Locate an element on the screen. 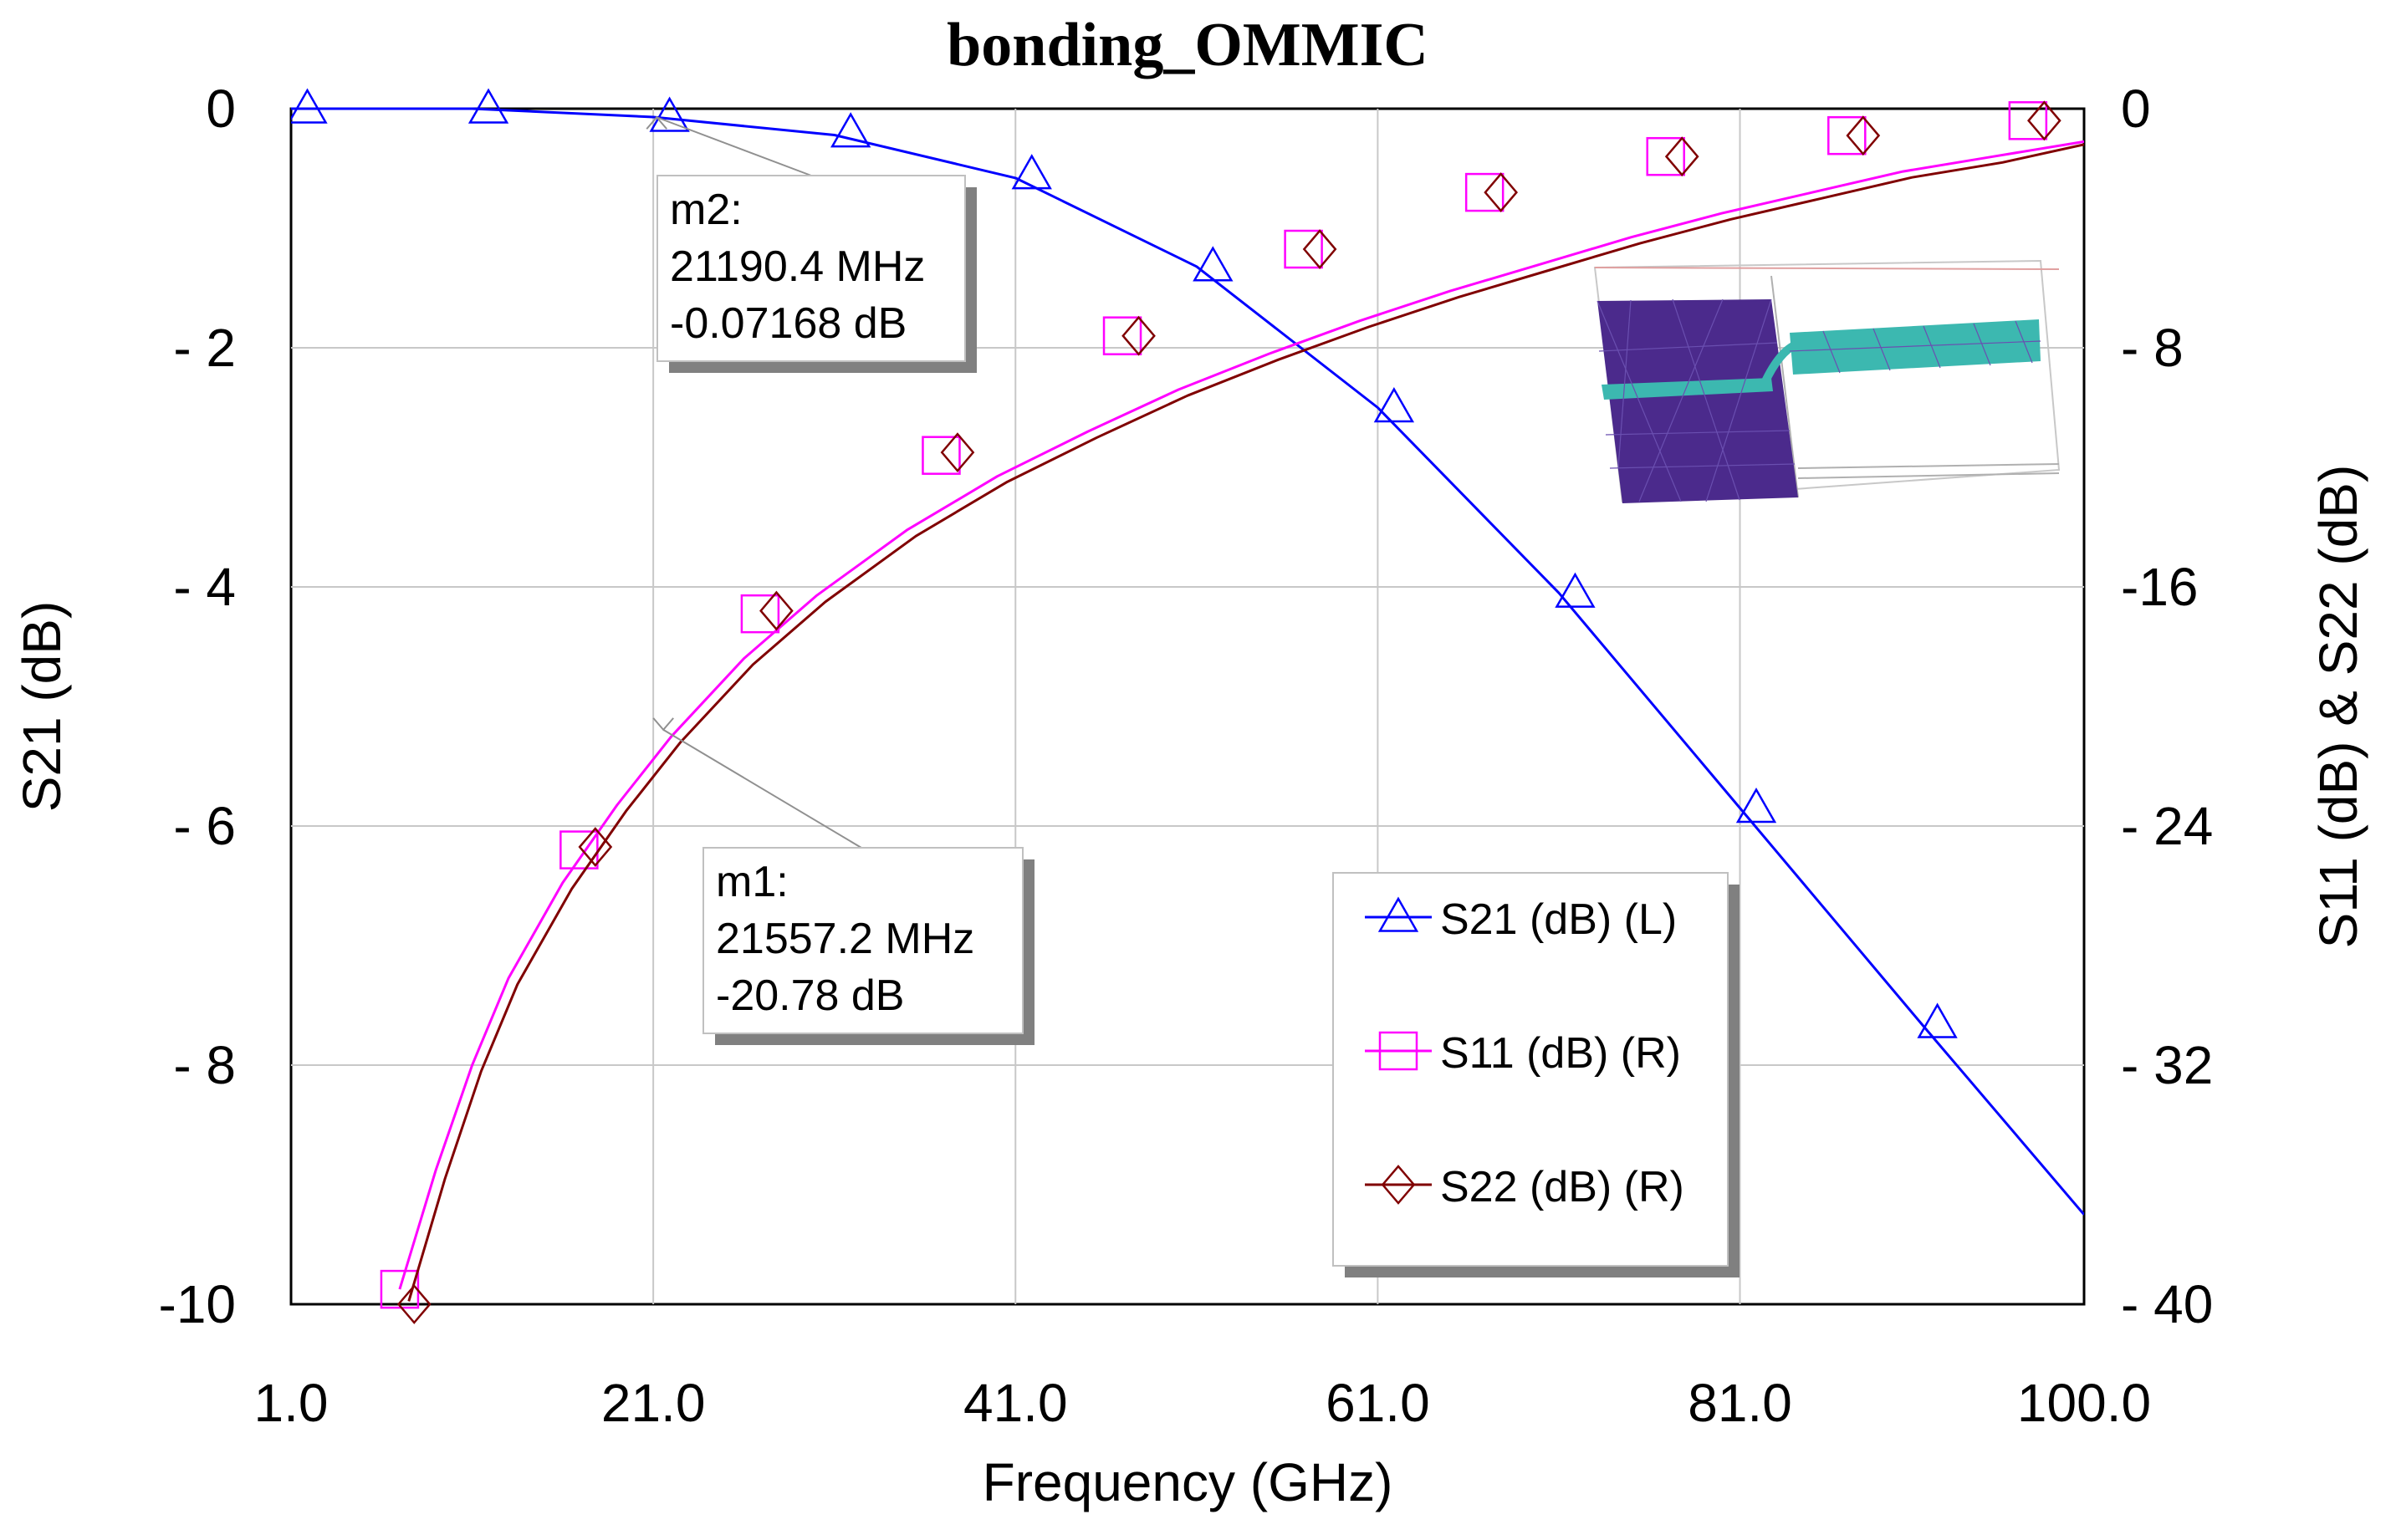  legend-label: S11 (dB) (R) is located at coordinates (1560, 1053).